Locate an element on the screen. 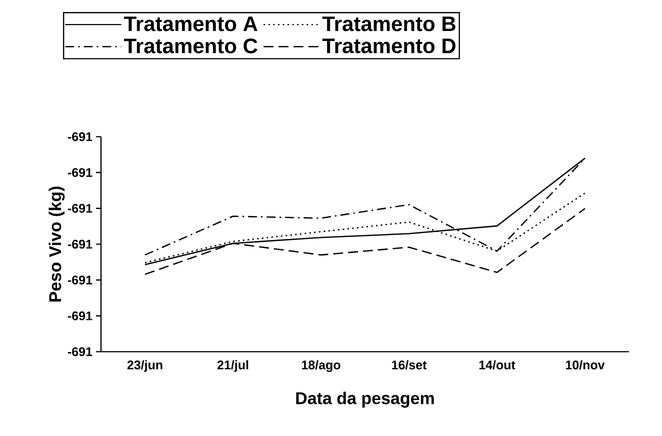 This screenshot has width=662, height=436. x-tick-label: 18/ago is located at coordinates (321, 366).